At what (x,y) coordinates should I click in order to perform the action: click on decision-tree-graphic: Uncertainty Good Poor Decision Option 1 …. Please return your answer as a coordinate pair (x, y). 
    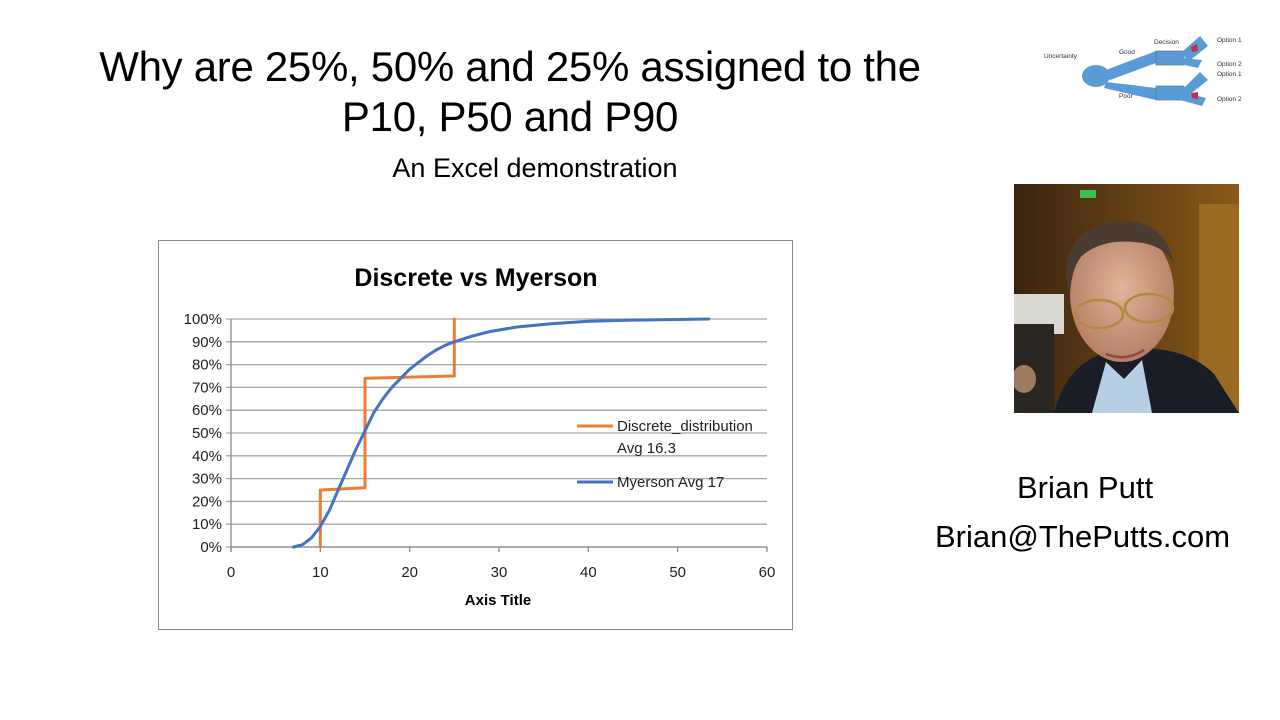
    Looking at the image, I should click on (1143, 71).